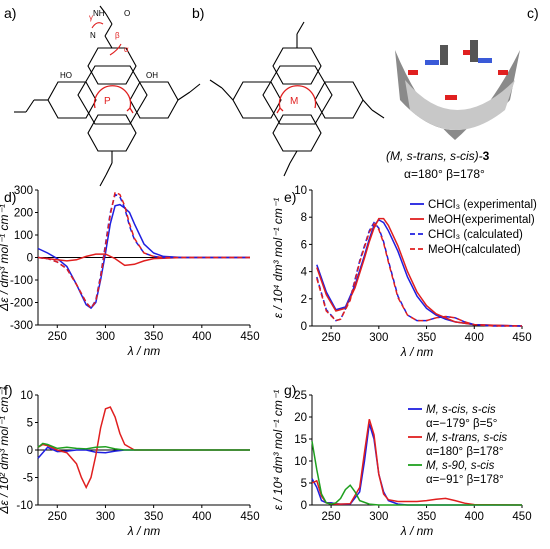 This screenshot has height=549, width=550. Describe the element at coordinates (5, 450) in the screenshot. I see `y-axis-label: Δε / 10² dm³ mol⁻¹ cm⁻¹` at that location.